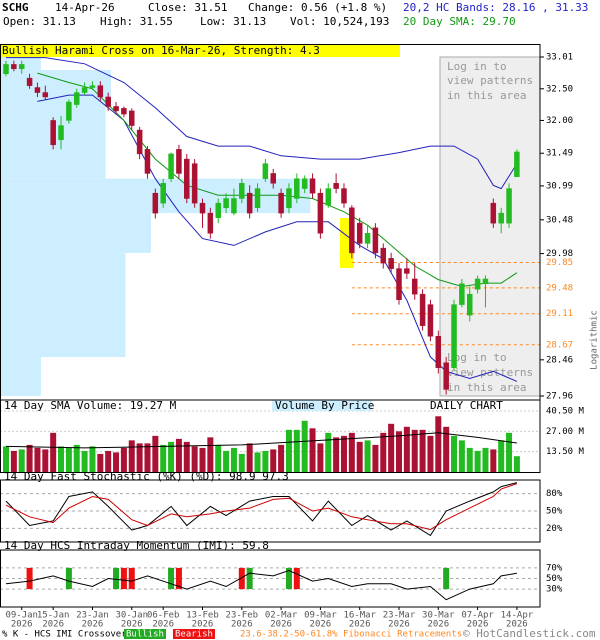 Image resolution: width=600 pixels, height=640 pixels. I want to click on x-tick-label: 15-Jan, so click(53, 616).